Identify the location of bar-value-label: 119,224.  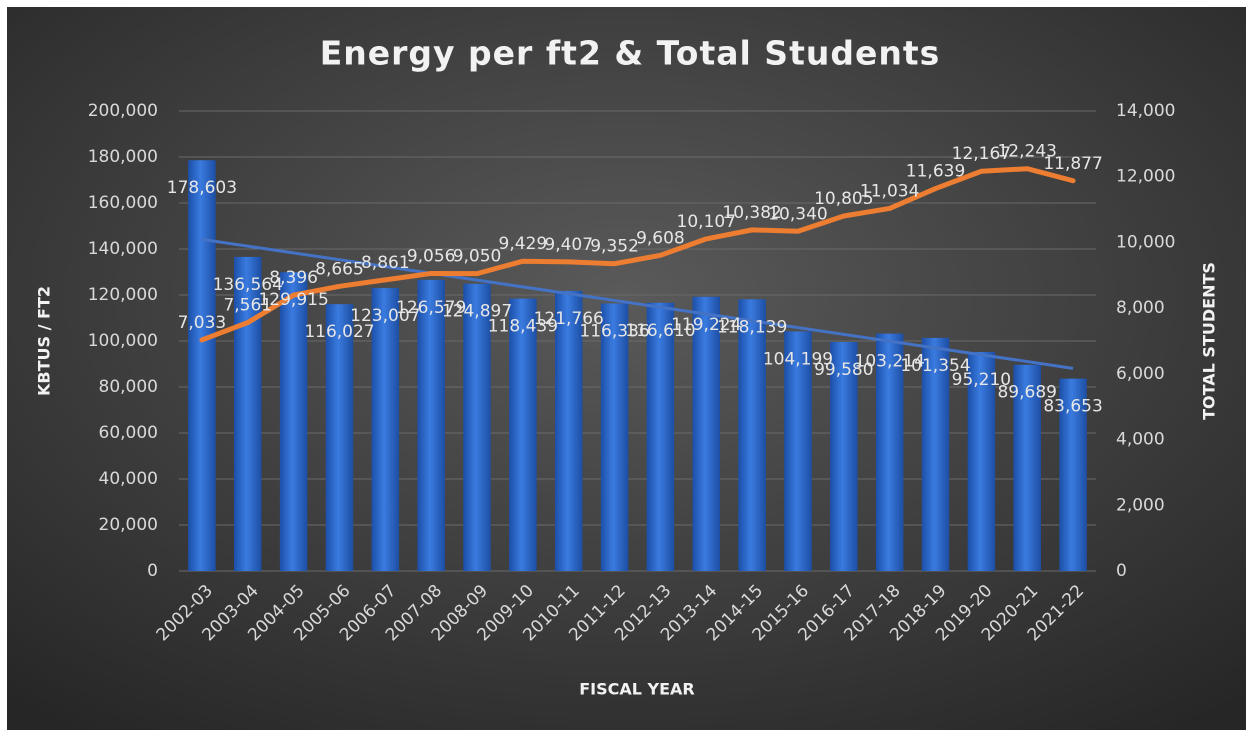
(706, 325).